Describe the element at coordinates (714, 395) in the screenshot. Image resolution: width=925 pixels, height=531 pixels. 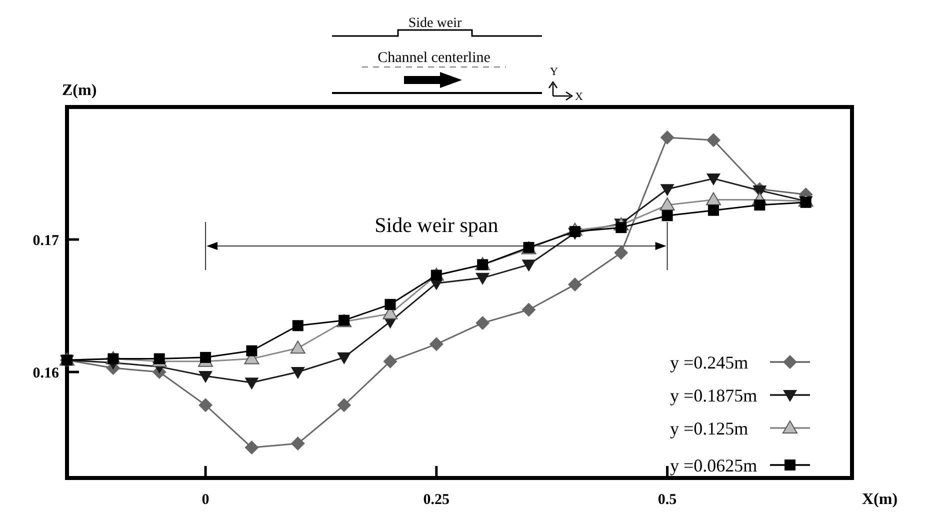
I see `legend-label: y =0.1875m` at that location.